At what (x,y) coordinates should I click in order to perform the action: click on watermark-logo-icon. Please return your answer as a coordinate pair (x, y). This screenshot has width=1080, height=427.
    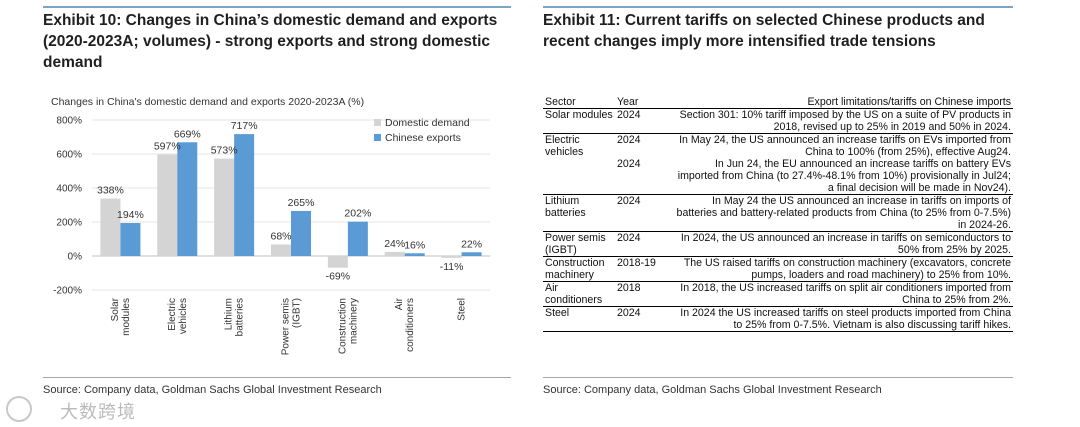
    Looking at the image, I should click on (19, 409).